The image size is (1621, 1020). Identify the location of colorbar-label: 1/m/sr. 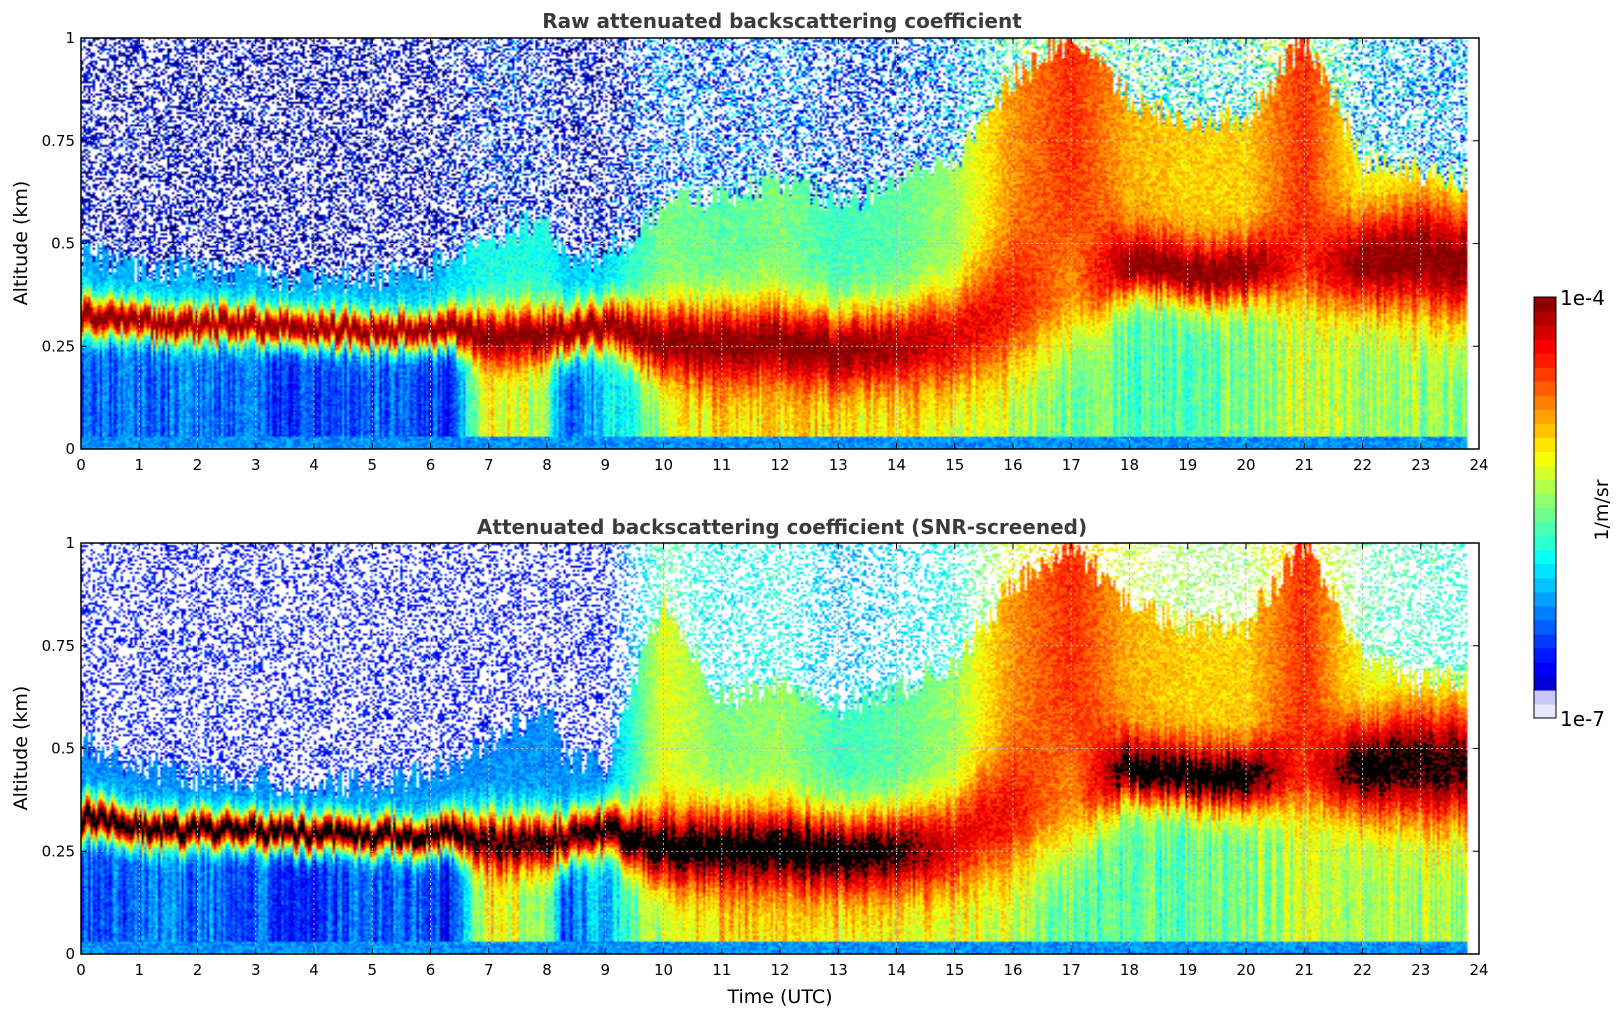
(1602, 509).